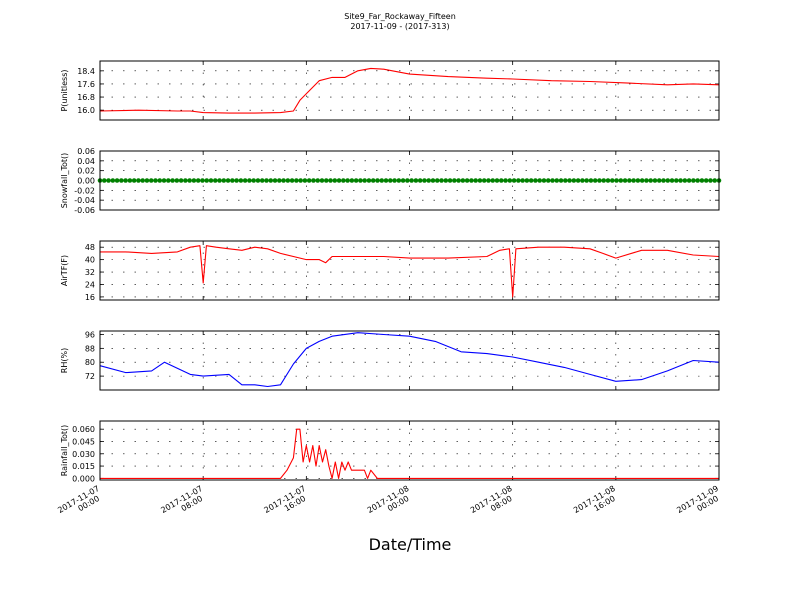 This screenshot has height=600, width=800. What do you see at coordinates (84, 200) in the screenshot?
I see `y-tick-label: -0.04` at bounding box center [84, 200].